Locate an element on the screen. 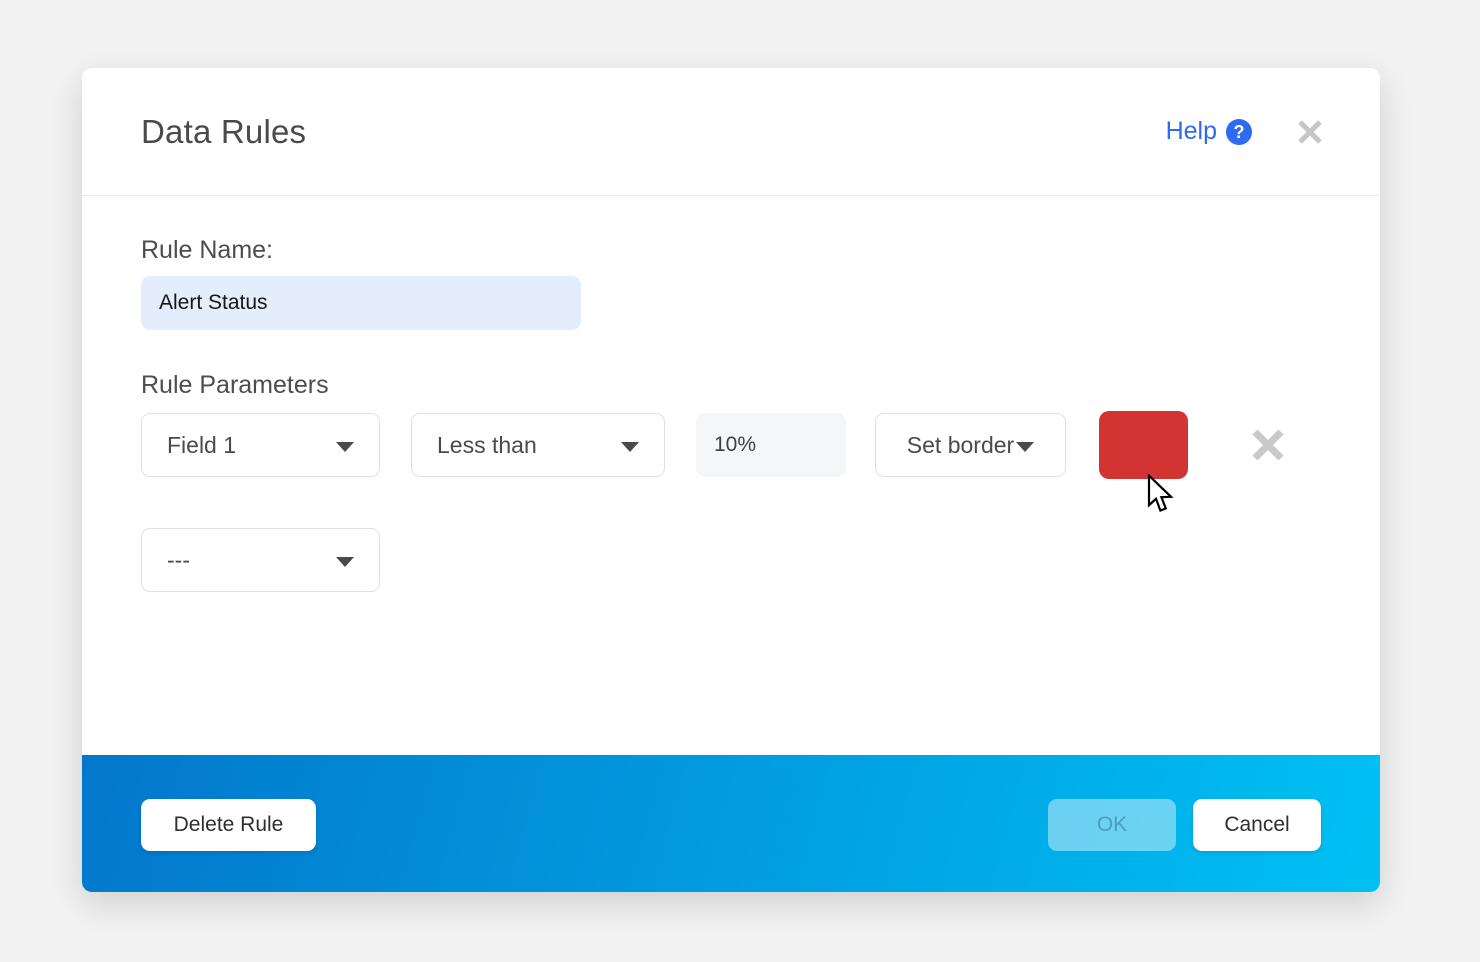 This screenshot has height=962, width=1480. rule-parameters-label: Rule Parameters is located at coordinates (235, 385).